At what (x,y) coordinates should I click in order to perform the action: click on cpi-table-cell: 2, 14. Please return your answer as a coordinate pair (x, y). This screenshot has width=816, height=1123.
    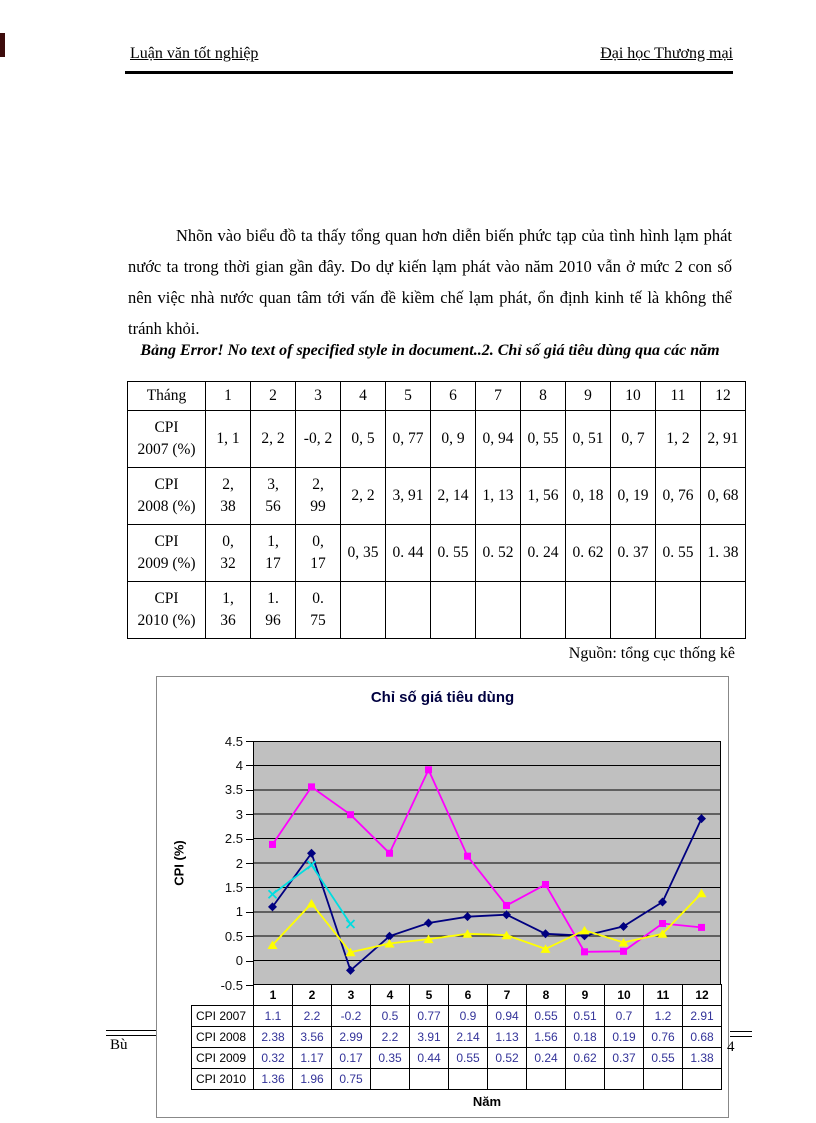
    Looking at the image, I should click on (453, 496).